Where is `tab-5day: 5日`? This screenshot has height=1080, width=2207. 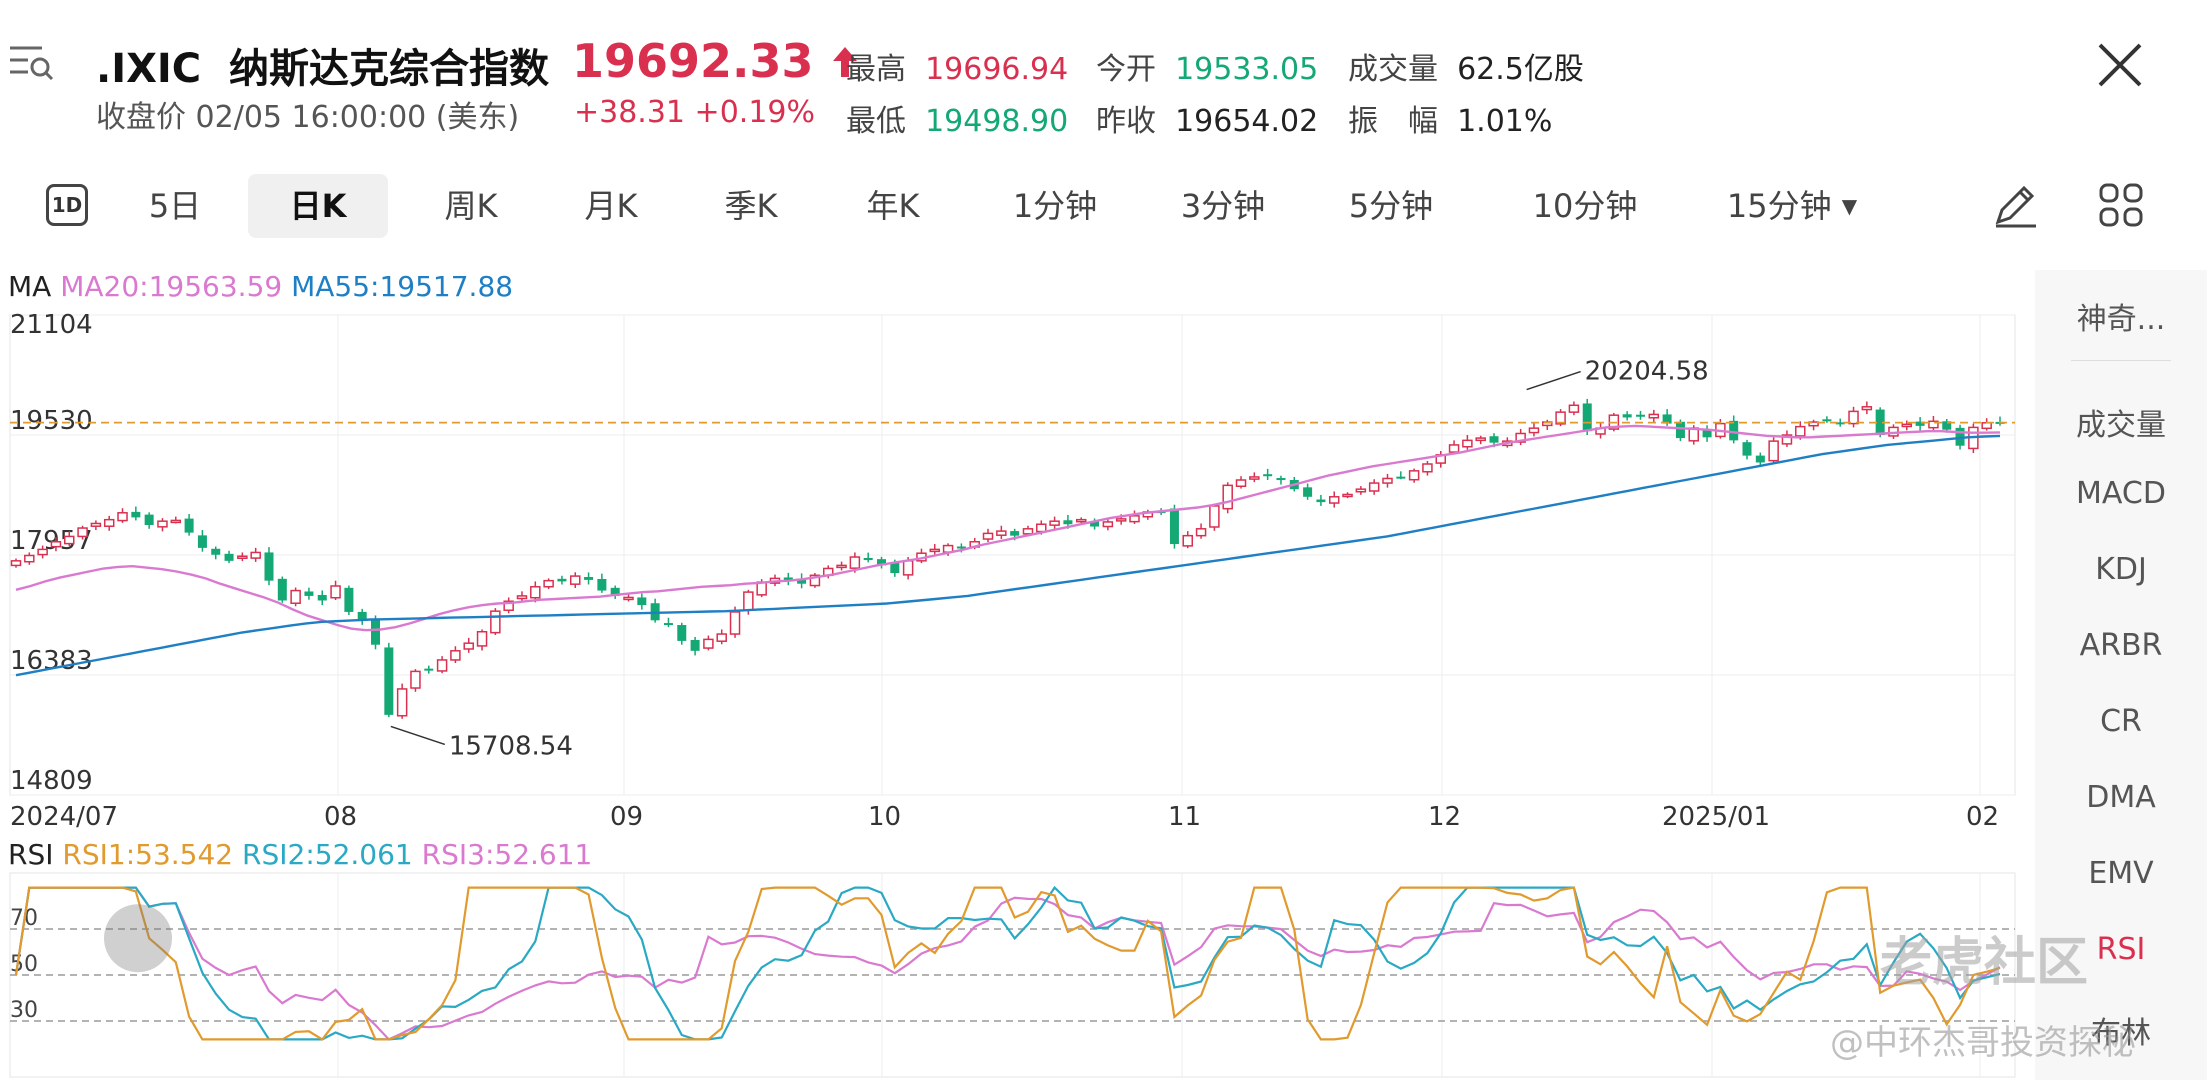
tab-5day: 5日 is located at coordinates (175, 206).